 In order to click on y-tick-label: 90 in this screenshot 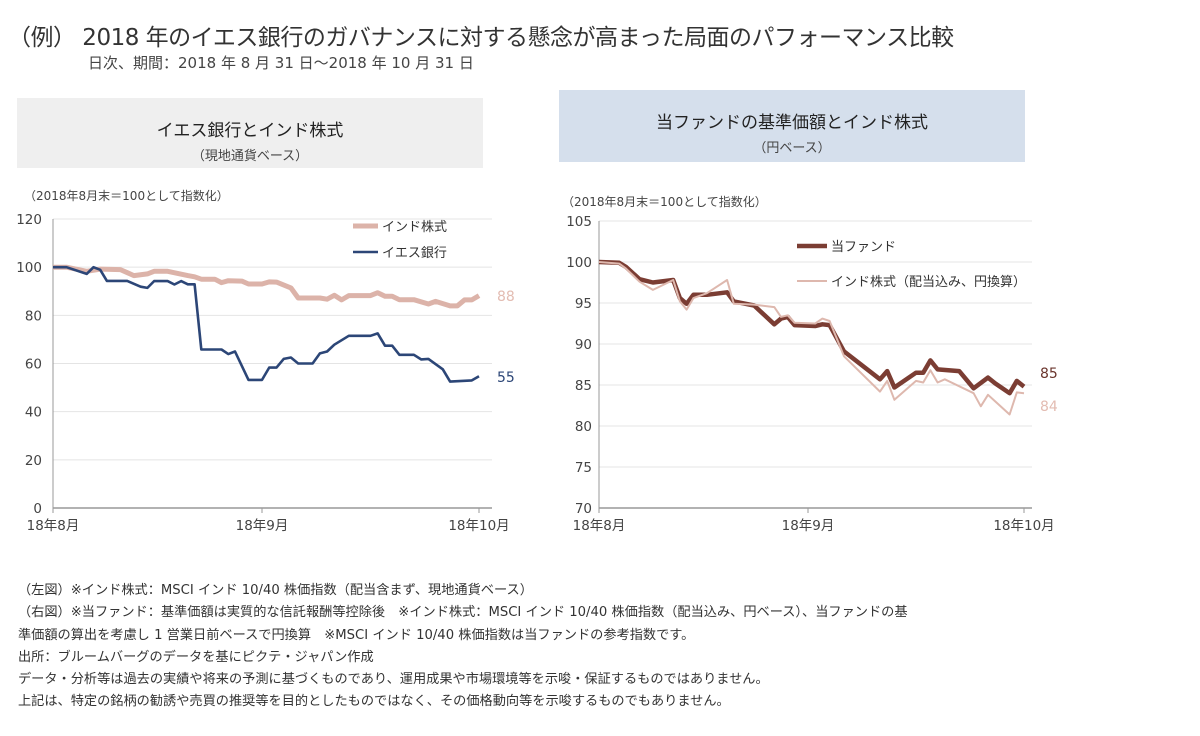, I will do `click(583, 345)`.